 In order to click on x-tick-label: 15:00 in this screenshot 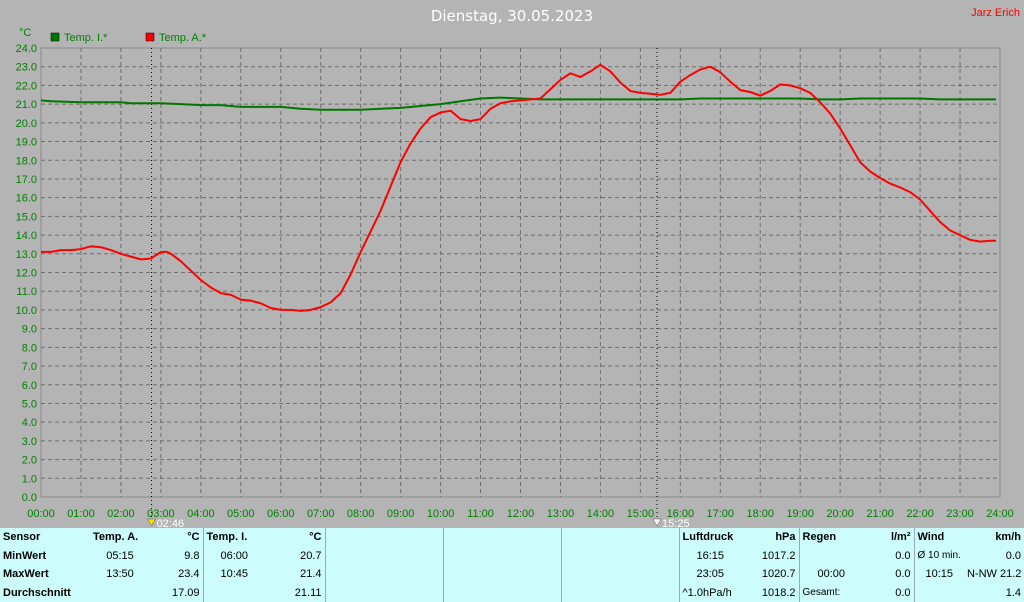, I will do `click(641, 514)`.